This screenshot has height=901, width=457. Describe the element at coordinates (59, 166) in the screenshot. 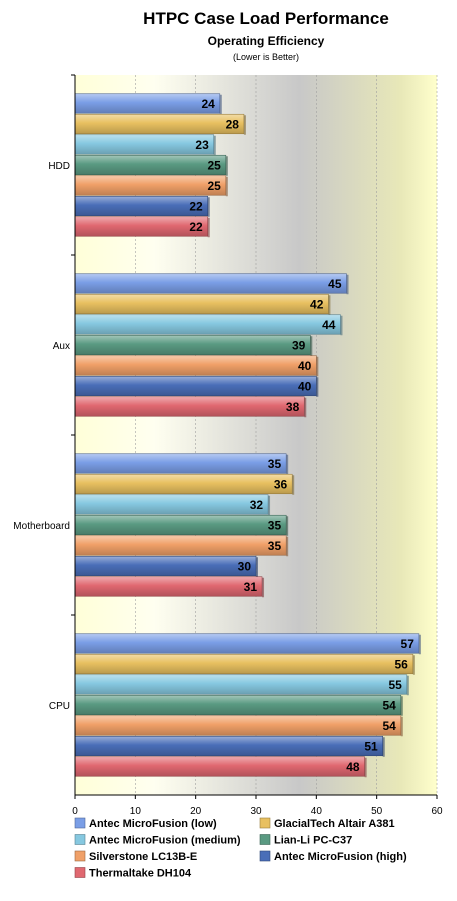

I see `category-label: HDD` at that location.